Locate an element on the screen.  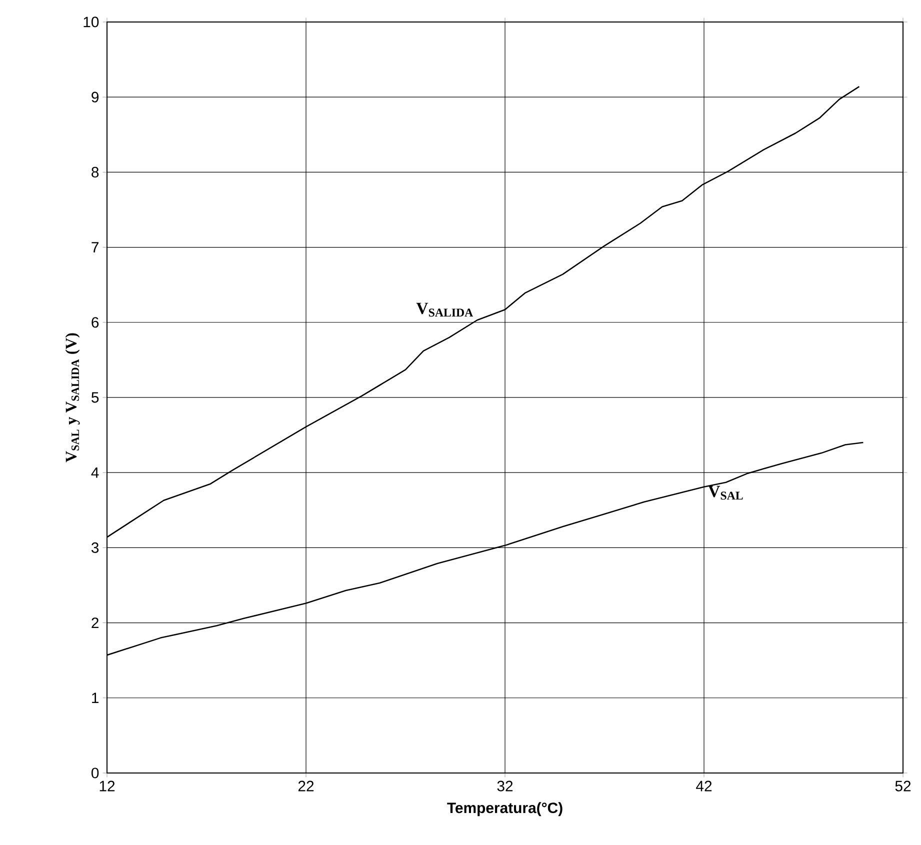
y-tick-label: 4 is located at coordinates (95, 472).